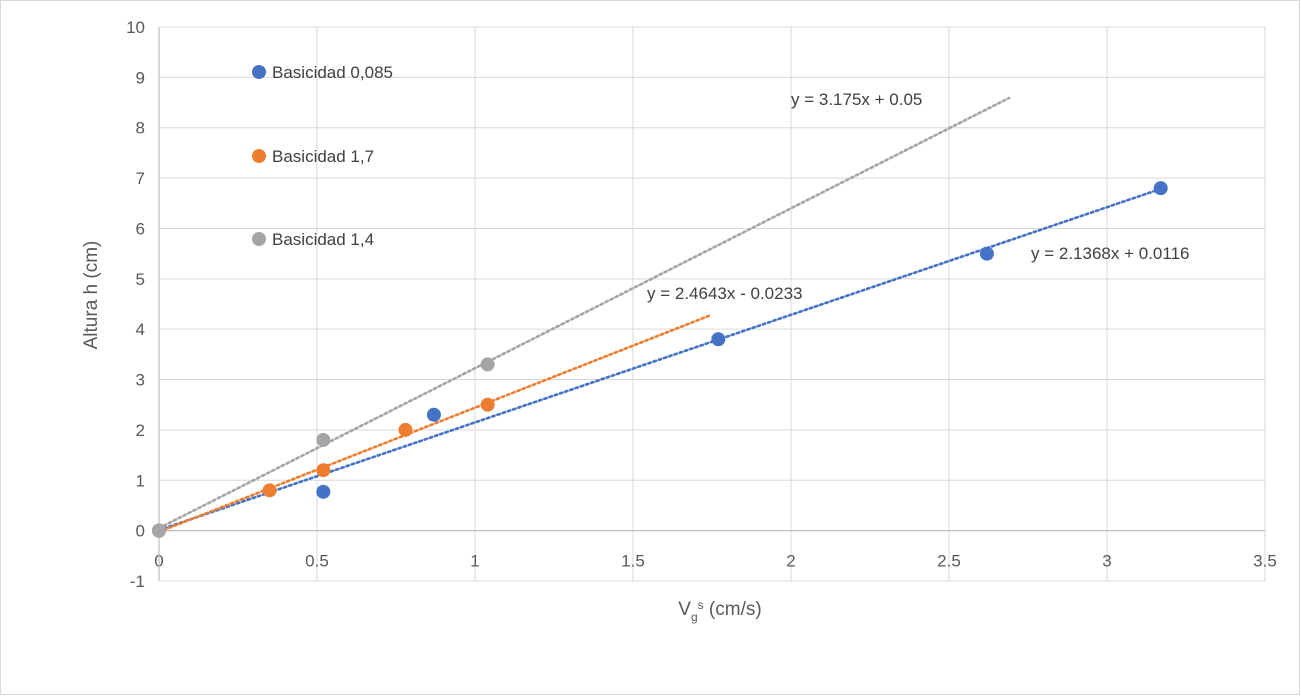  What do you see at coordinates (140, 279) in the screenshot?
I see `y-tick-label: 5` at bounding box center [140, 279].